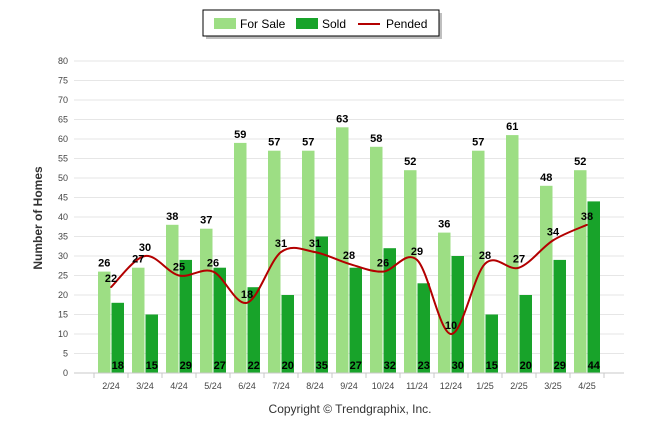 The width and height of the screenshot is (646, 434). I want to click on y-tick-label-75: 75, so click(63, 81).